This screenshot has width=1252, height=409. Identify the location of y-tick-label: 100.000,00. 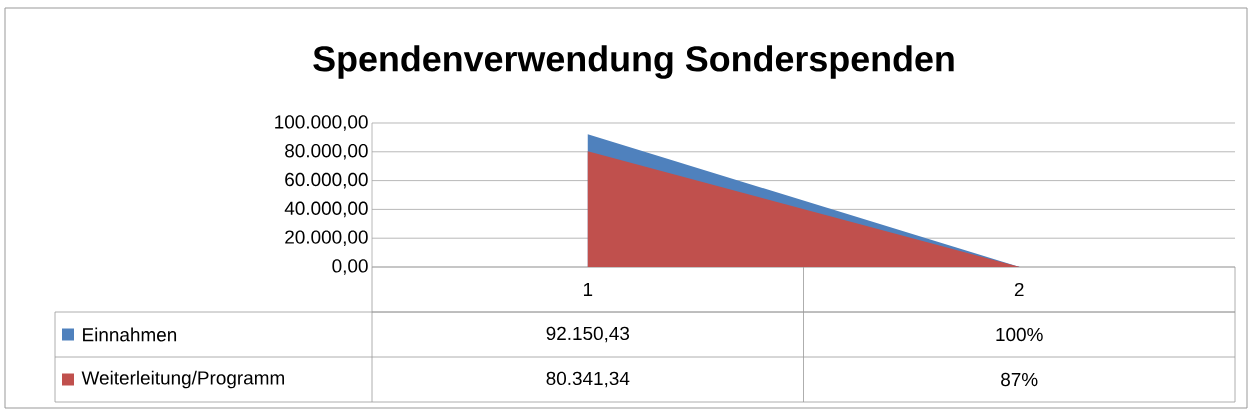
(321, 123).